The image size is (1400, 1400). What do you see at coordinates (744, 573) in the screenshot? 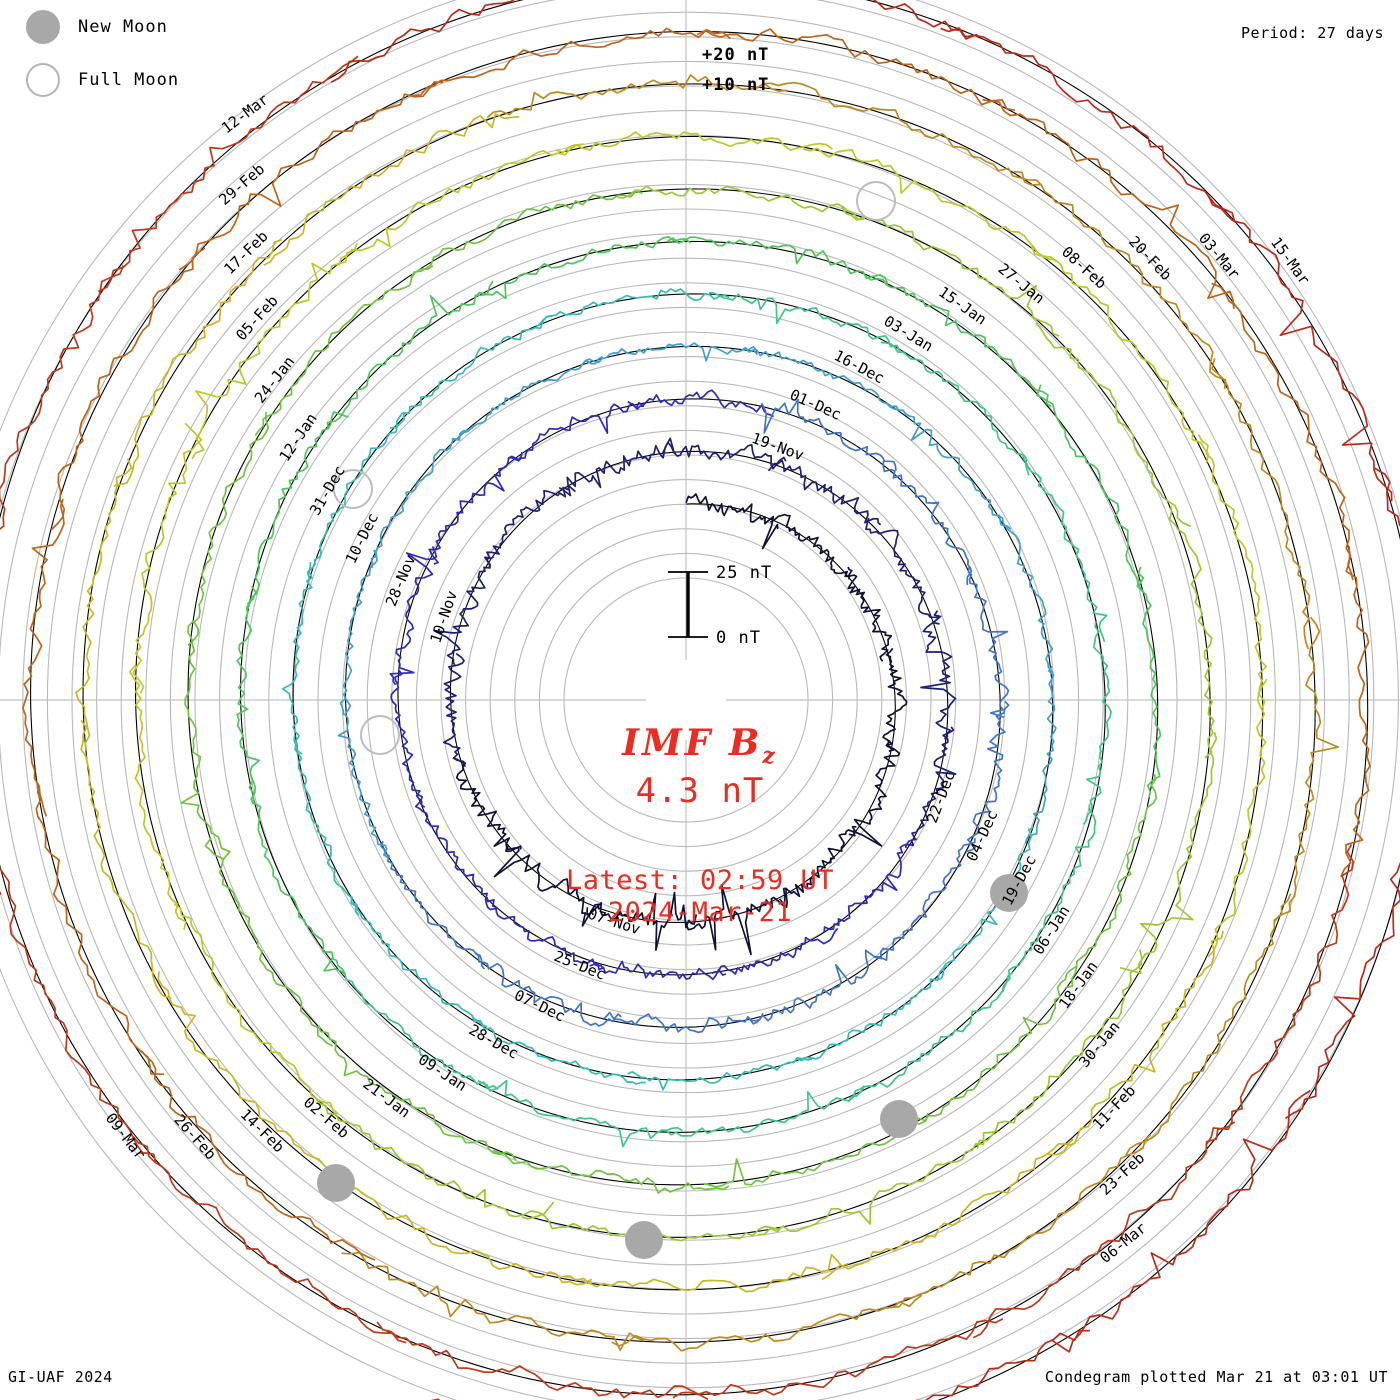
I see `scalebar-top-label: 25 nT` at bounding box center [744, 573].